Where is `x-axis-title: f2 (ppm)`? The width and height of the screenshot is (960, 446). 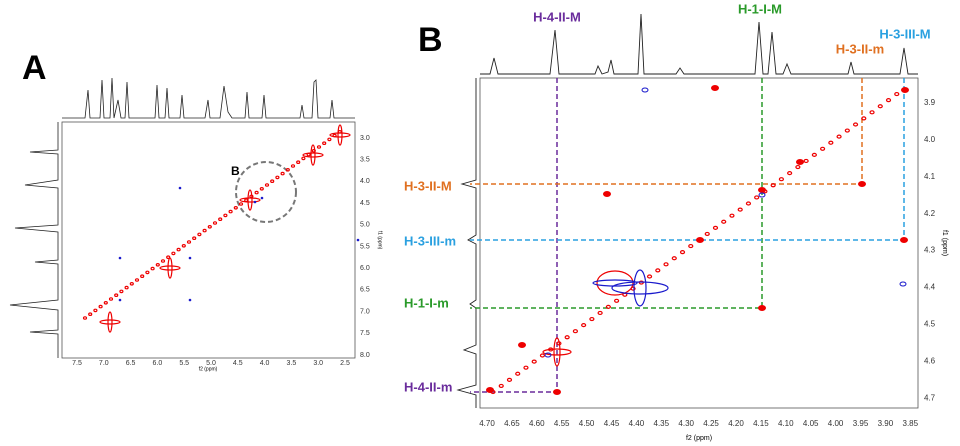 x-axis-title: f2 (ppm) is located at coordinates (699, 438).